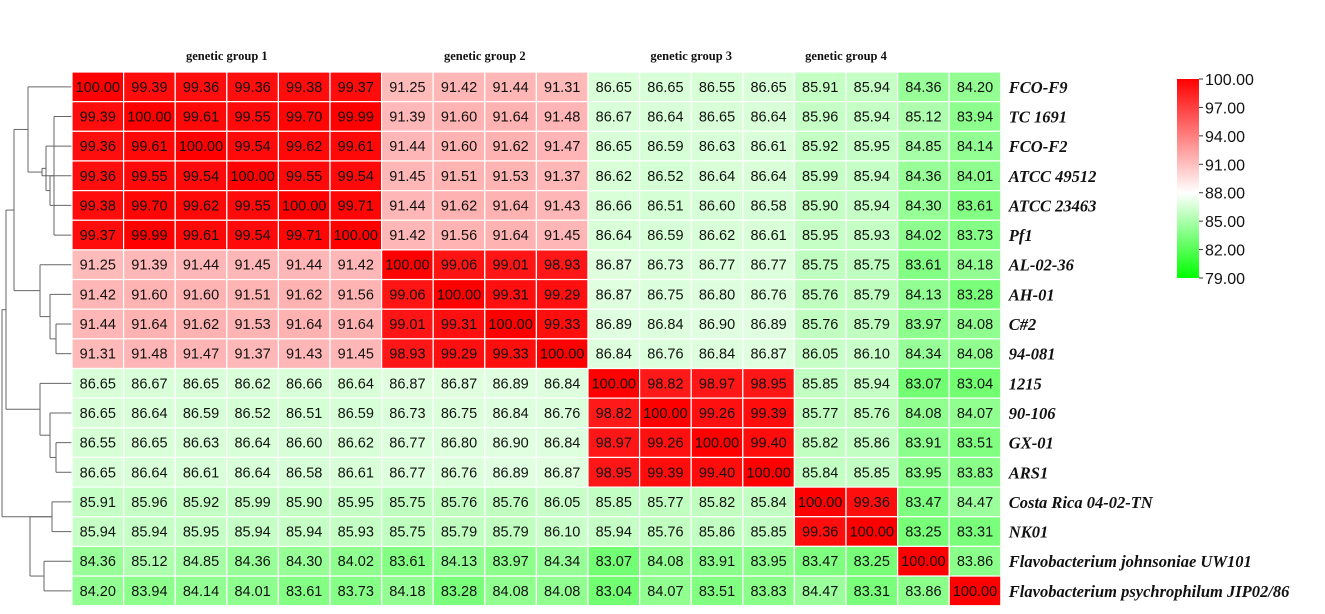 Image resolution: width=1325 pixels, height=614 pixels. Describe the element at coordinates (614, 325) in the screenshot. I see `cell-value-label: 86.89` at that location.